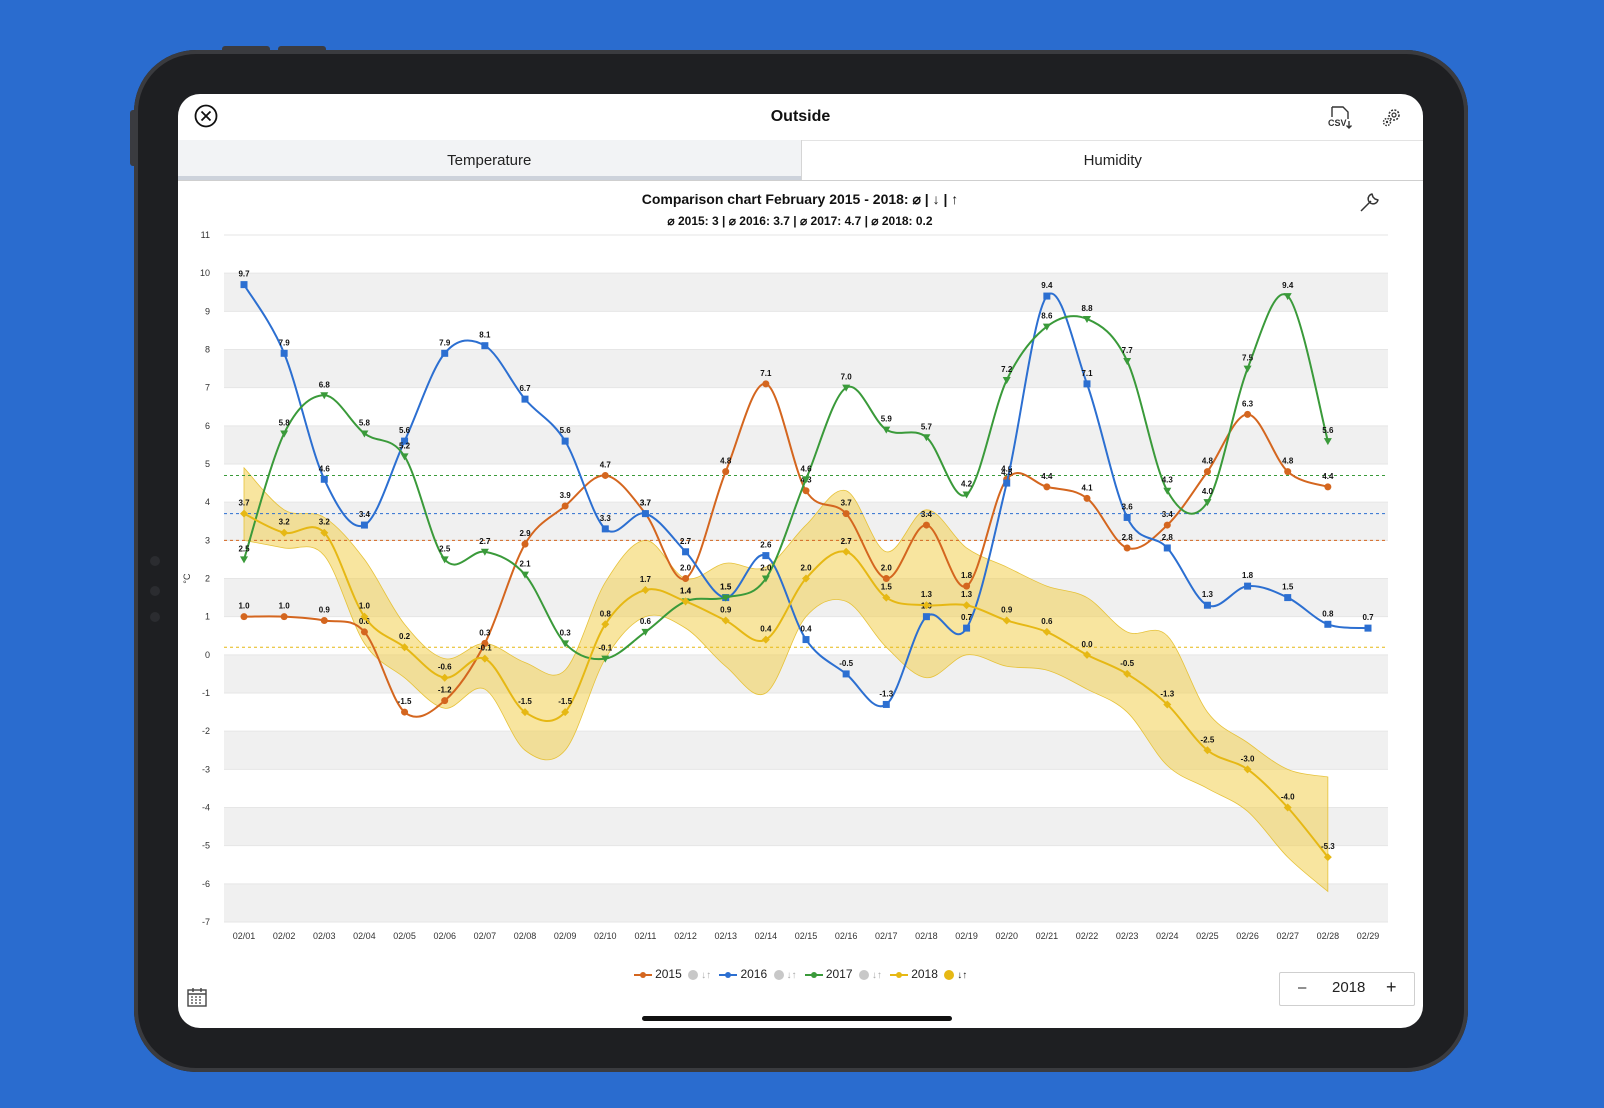 The image size is (1604, 1108). What do you see at coordinates (206, 922) in the screenshot?
I see `y-tick-label: -7` at bounding box center [206, 922].